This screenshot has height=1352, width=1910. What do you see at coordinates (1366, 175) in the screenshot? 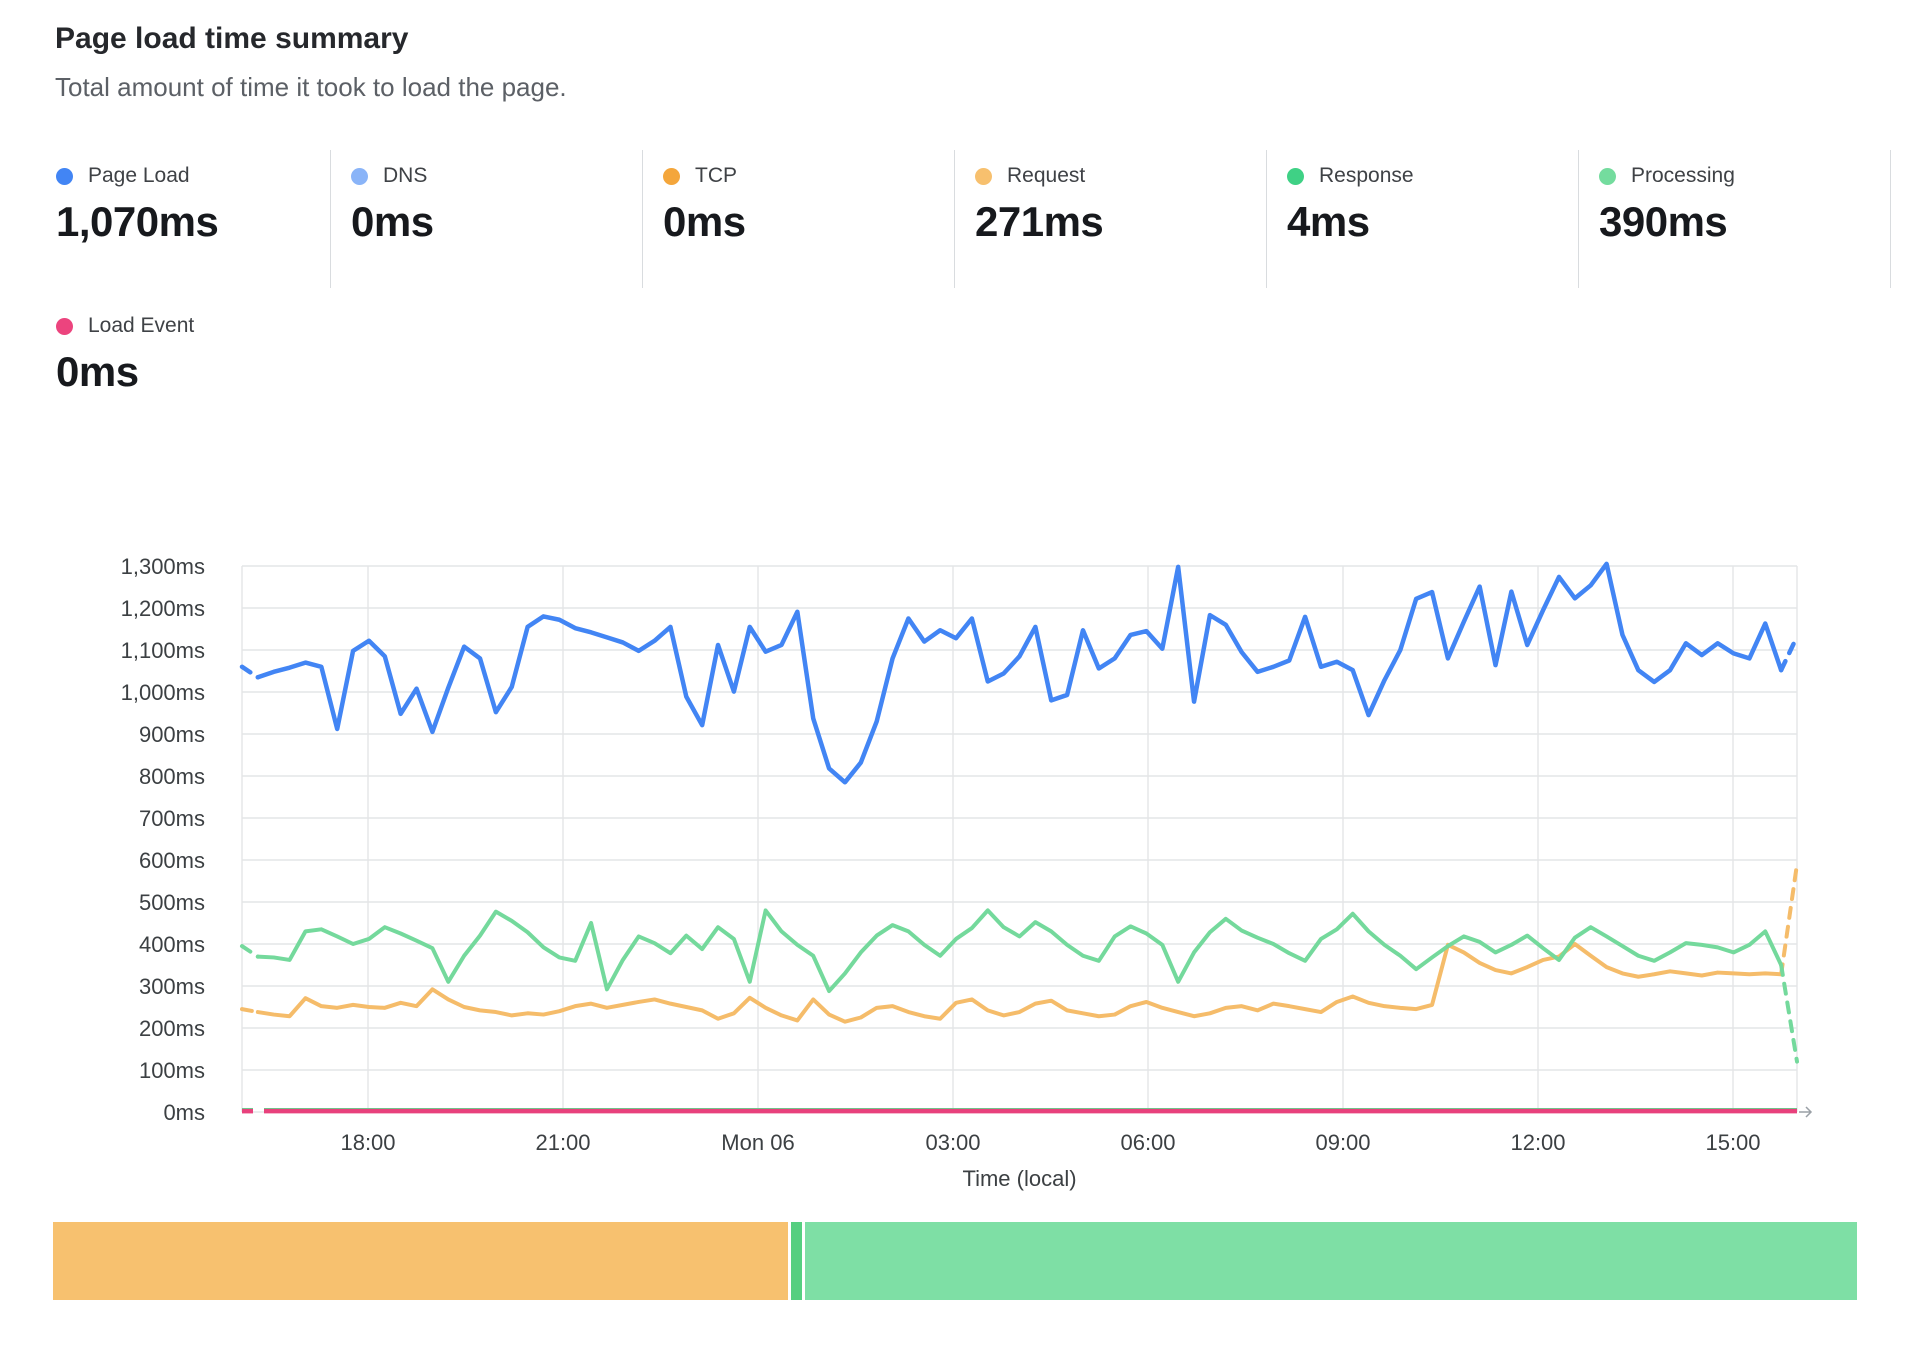
I see `stat-label: Response` at bounding box center [1366, 175].